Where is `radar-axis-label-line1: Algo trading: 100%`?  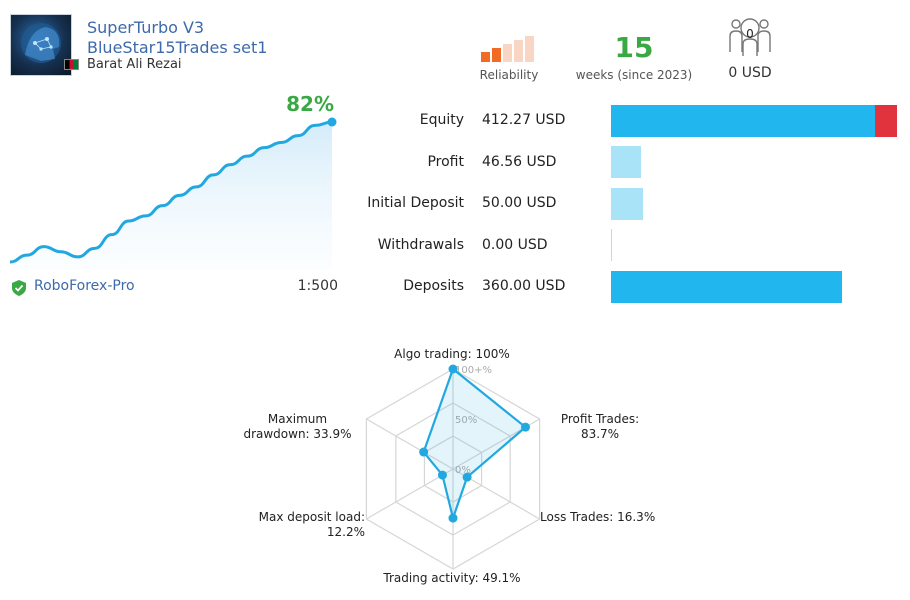 radar-axis-label-line1: Algo trading: 100% is located at coordinates (452, 354).